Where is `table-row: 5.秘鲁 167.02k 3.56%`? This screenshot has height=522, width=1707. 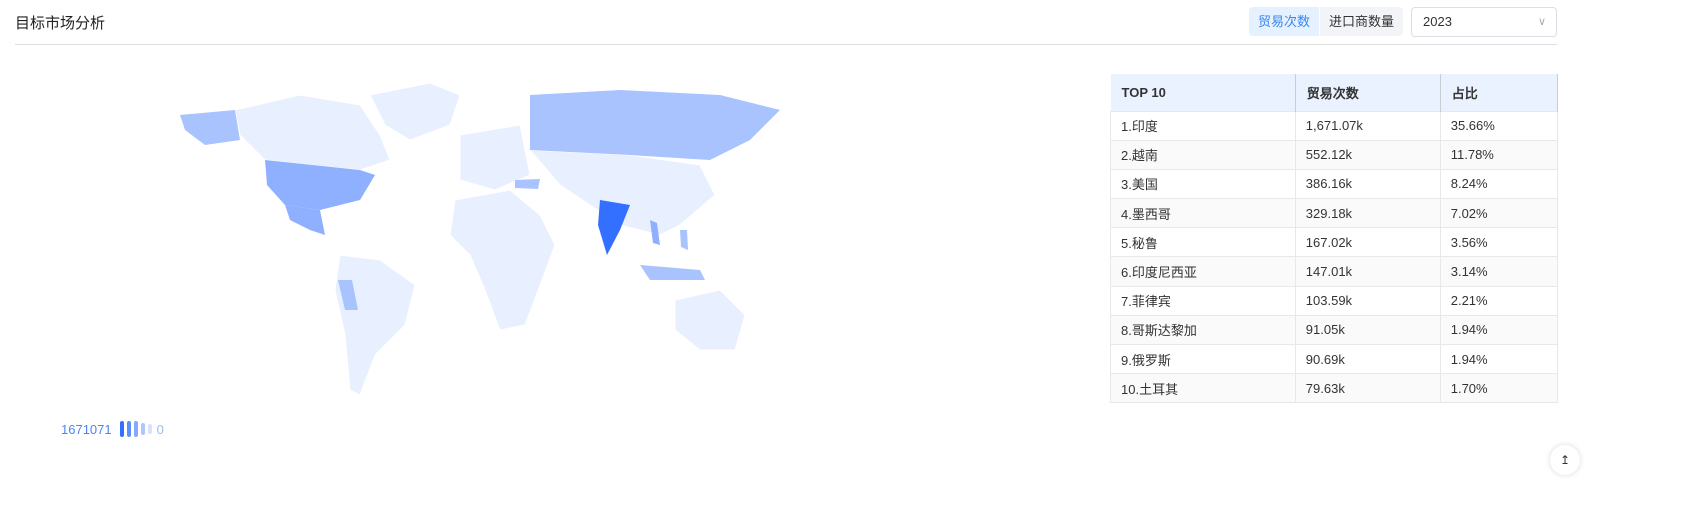 table-row: 5.秘鲁 167.02k 3.56% is located at coordinates (1334, 242).